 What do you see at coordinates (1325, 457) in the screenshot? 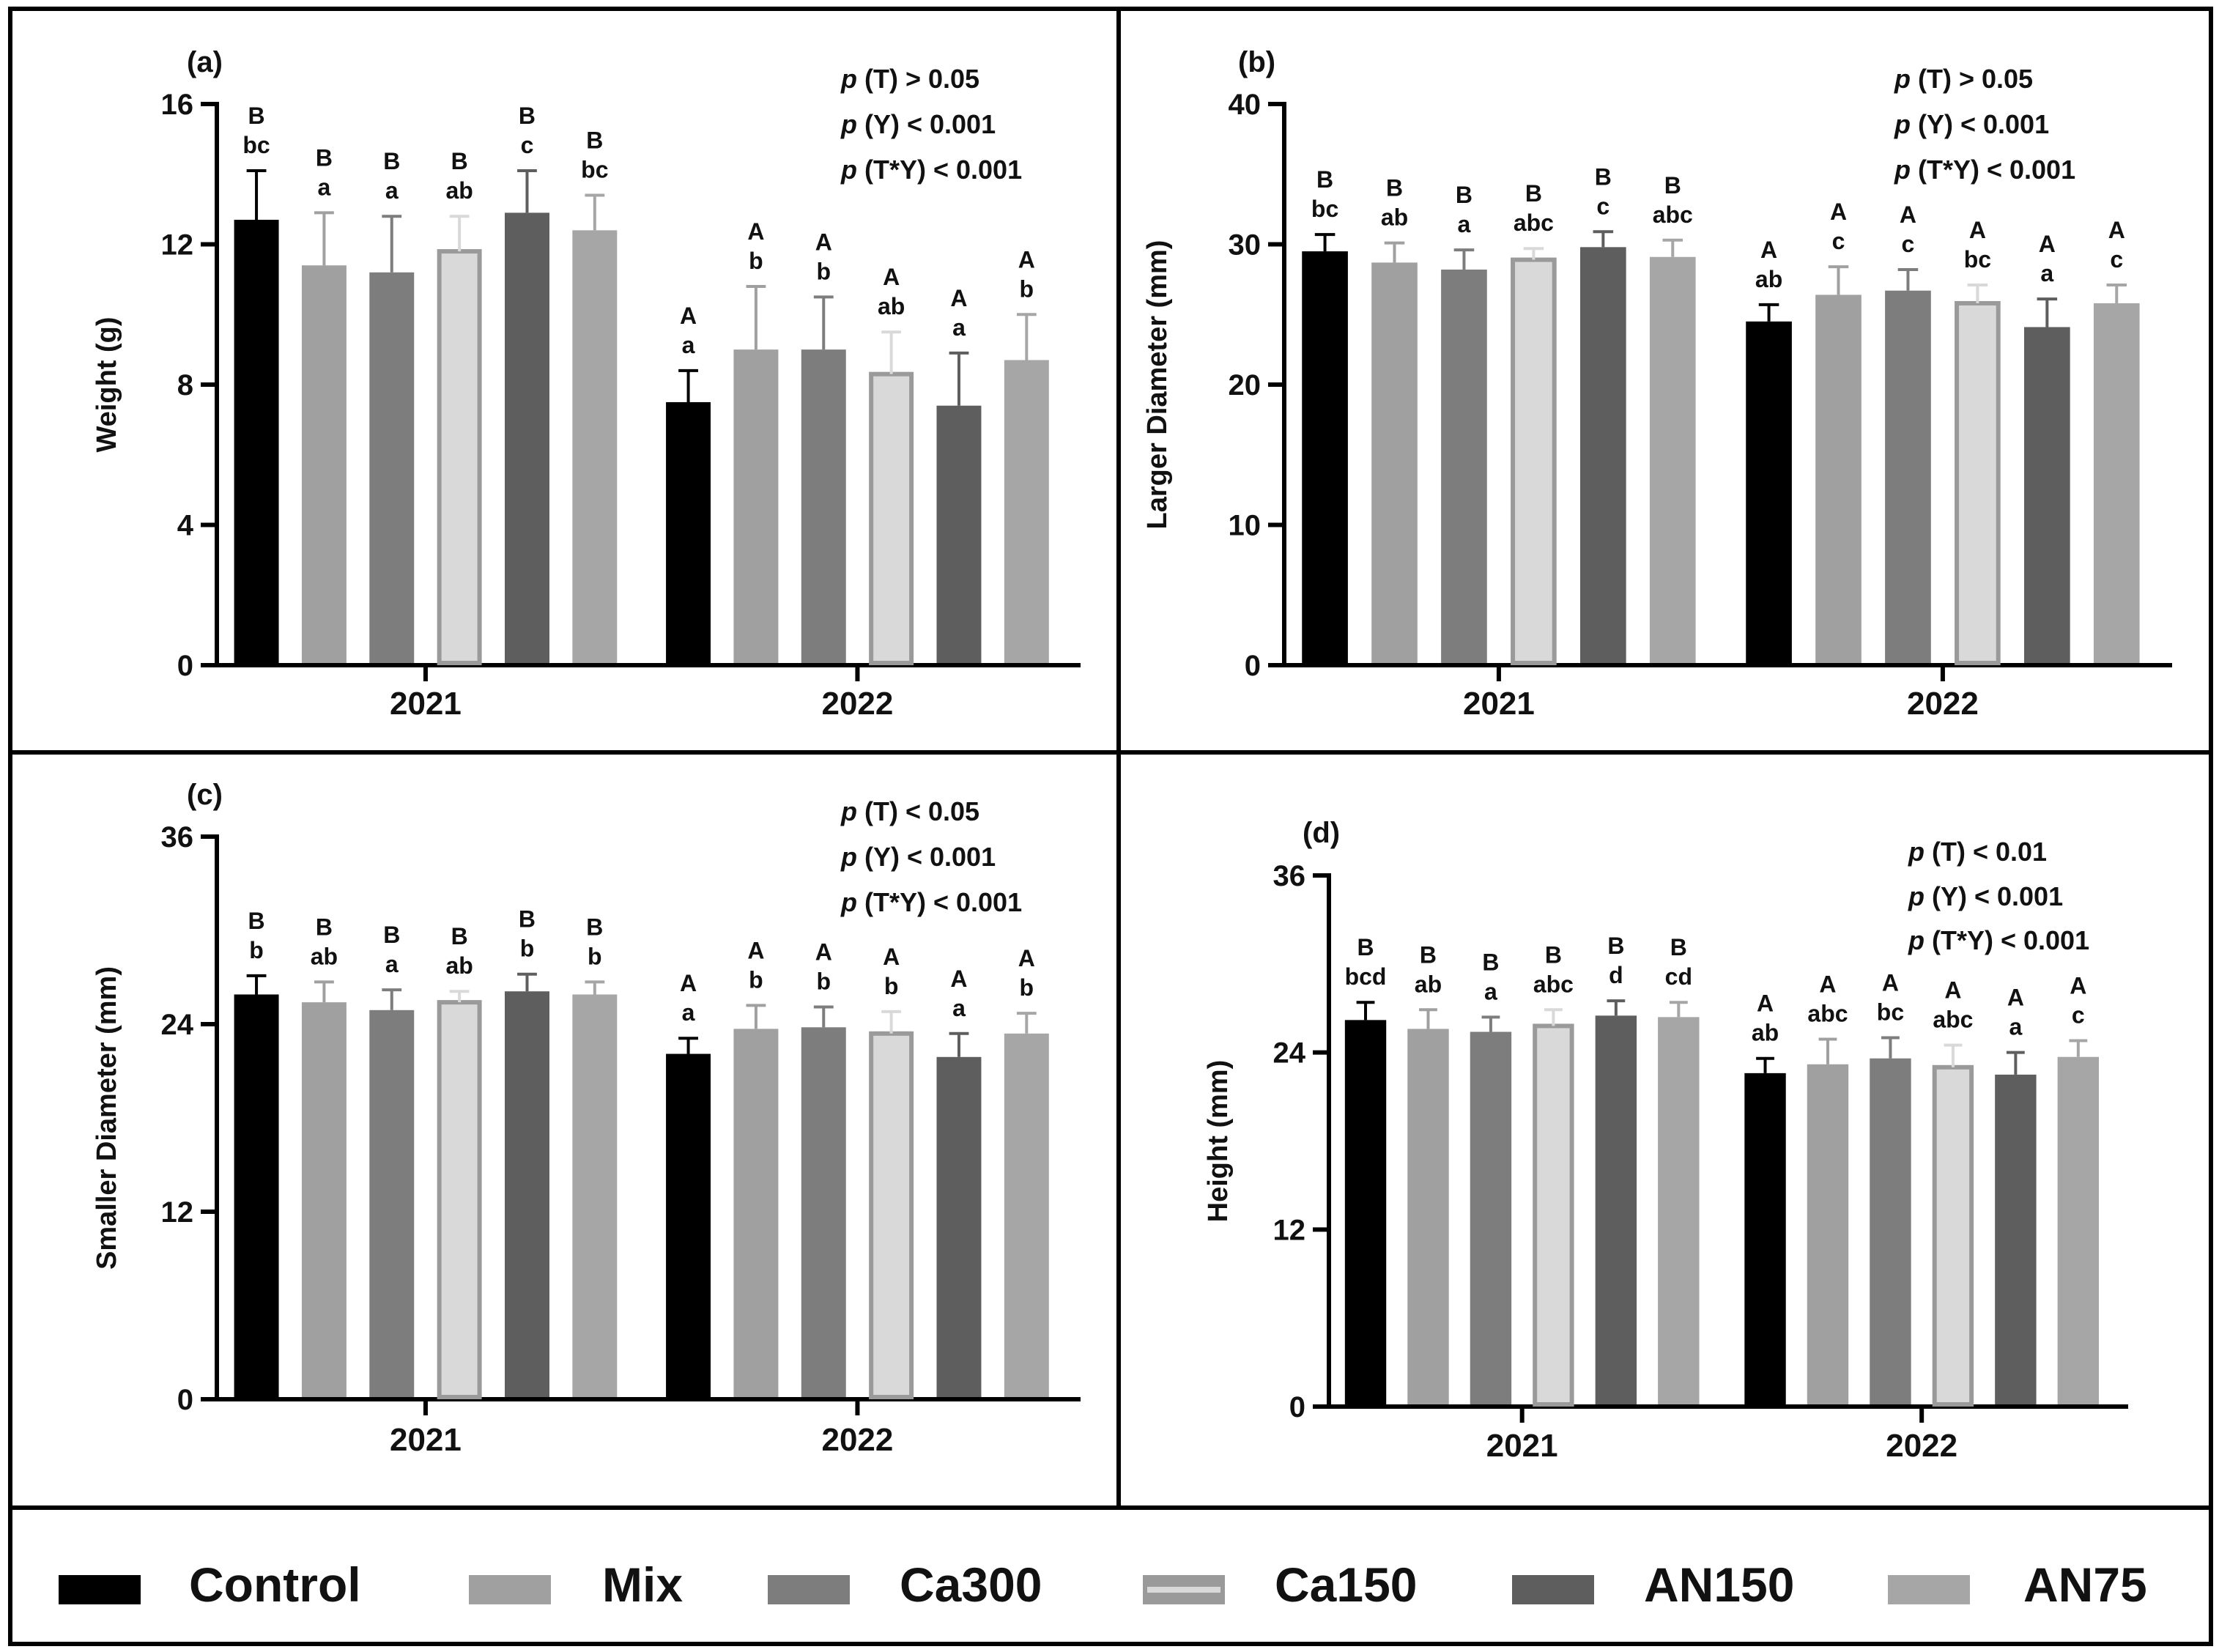
I see `bar-control-2021` at bounding box center [1325, 457].